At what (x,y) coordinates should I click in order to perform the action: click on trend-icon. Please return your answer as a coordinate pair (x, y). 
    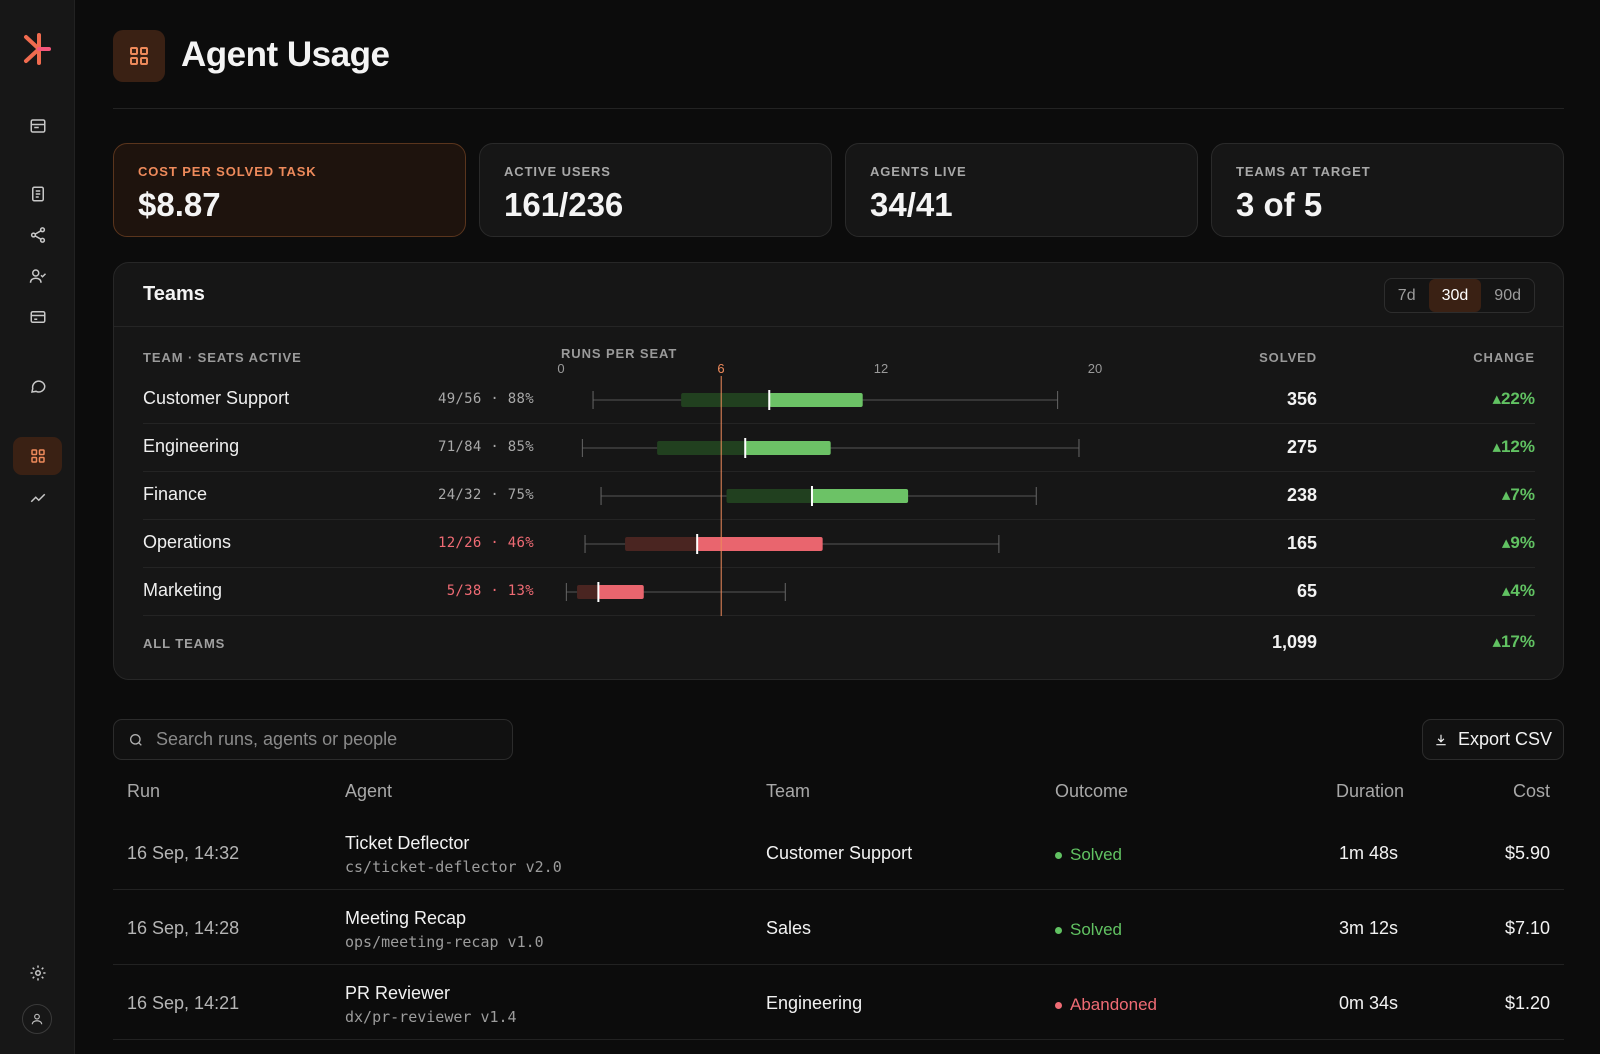
    Looking at the image, I should click on (37, 498).